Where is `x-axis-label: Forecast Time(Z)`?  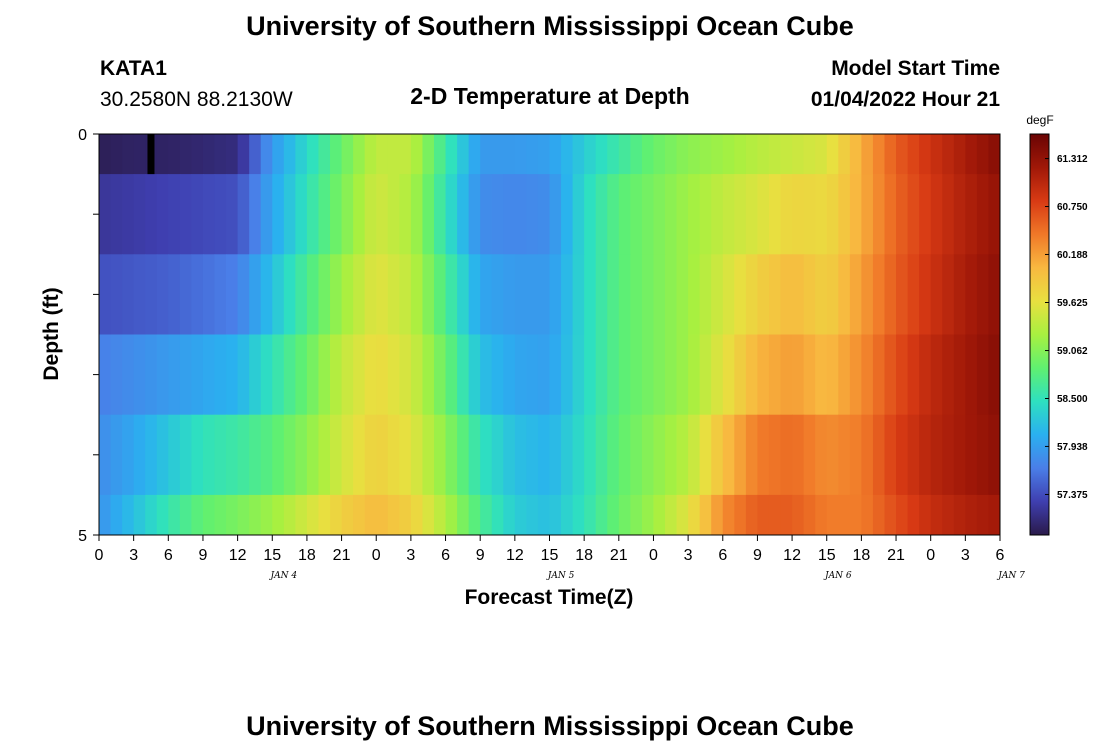 x-axis-label: Forecast Time(Z) is located at coordinates (549, 597).